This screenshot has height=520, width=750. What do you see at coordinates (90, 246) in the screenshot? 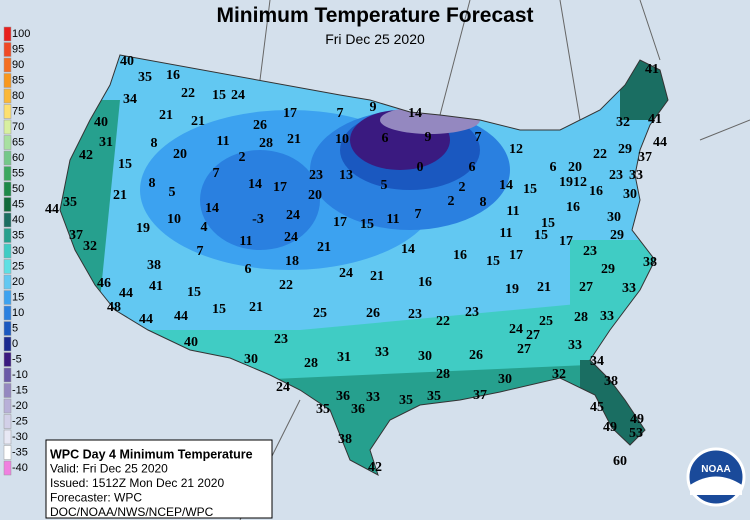
I see `temperature-label: 32` at bounding box center [90, 246].